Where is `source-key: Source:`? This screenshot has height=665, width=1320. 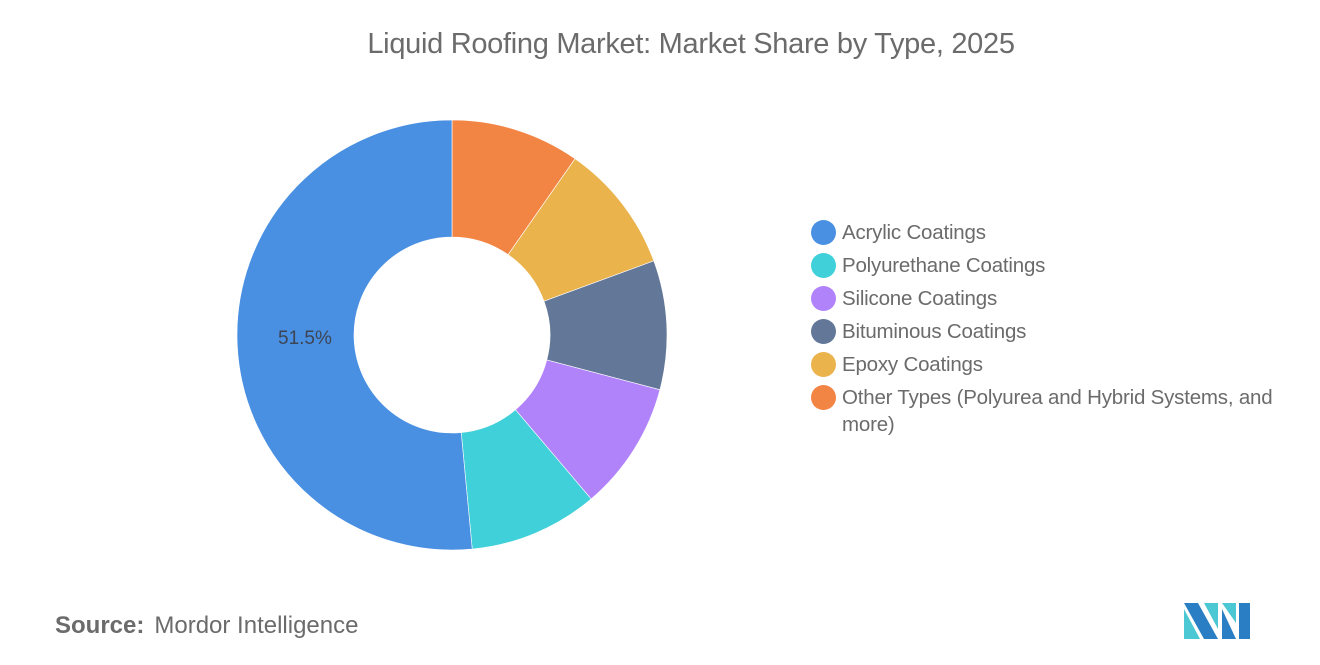
source-key: Source: is located at coordinates (100, 625).